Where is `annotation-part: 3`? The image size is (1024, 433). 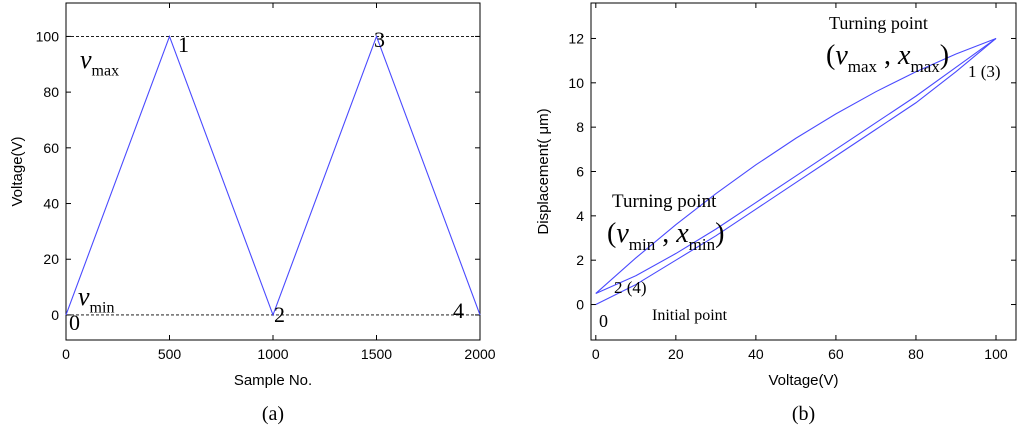 annotation-part: 3 is located at coordinates (379, 39).